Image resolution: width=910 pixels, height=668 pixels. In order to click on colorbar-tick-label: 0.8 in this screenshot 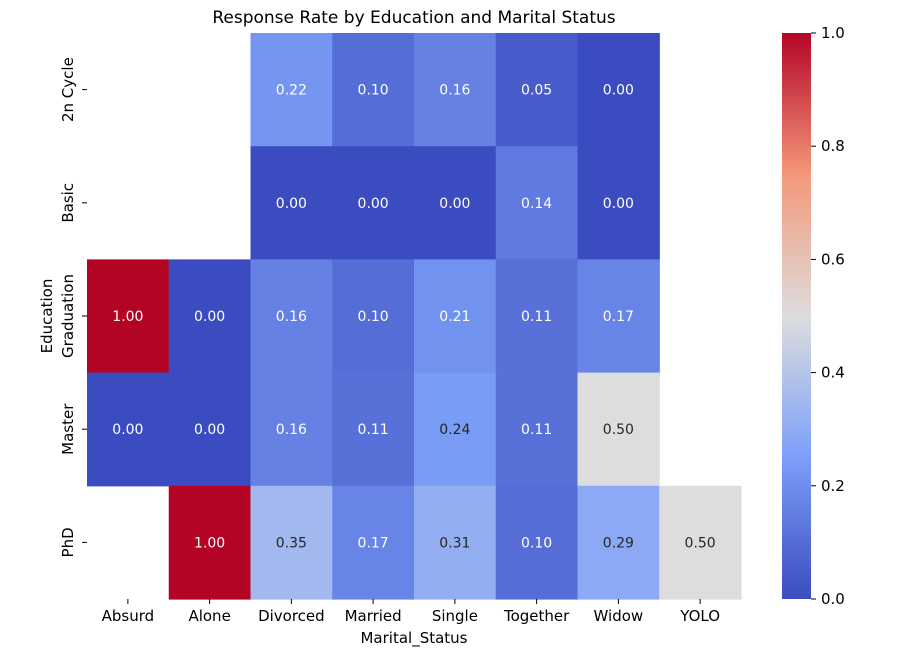, I will do `click(833, 146)`.